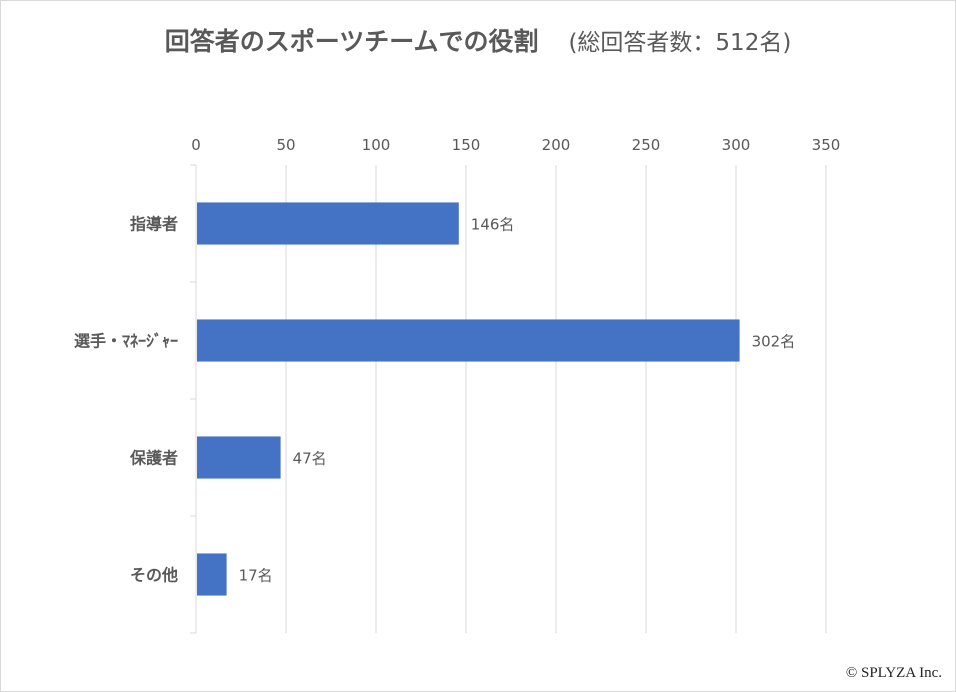  Describe the element at coordinates (256, 576) in the screenshot. I see `data-label: 17名` at that location.